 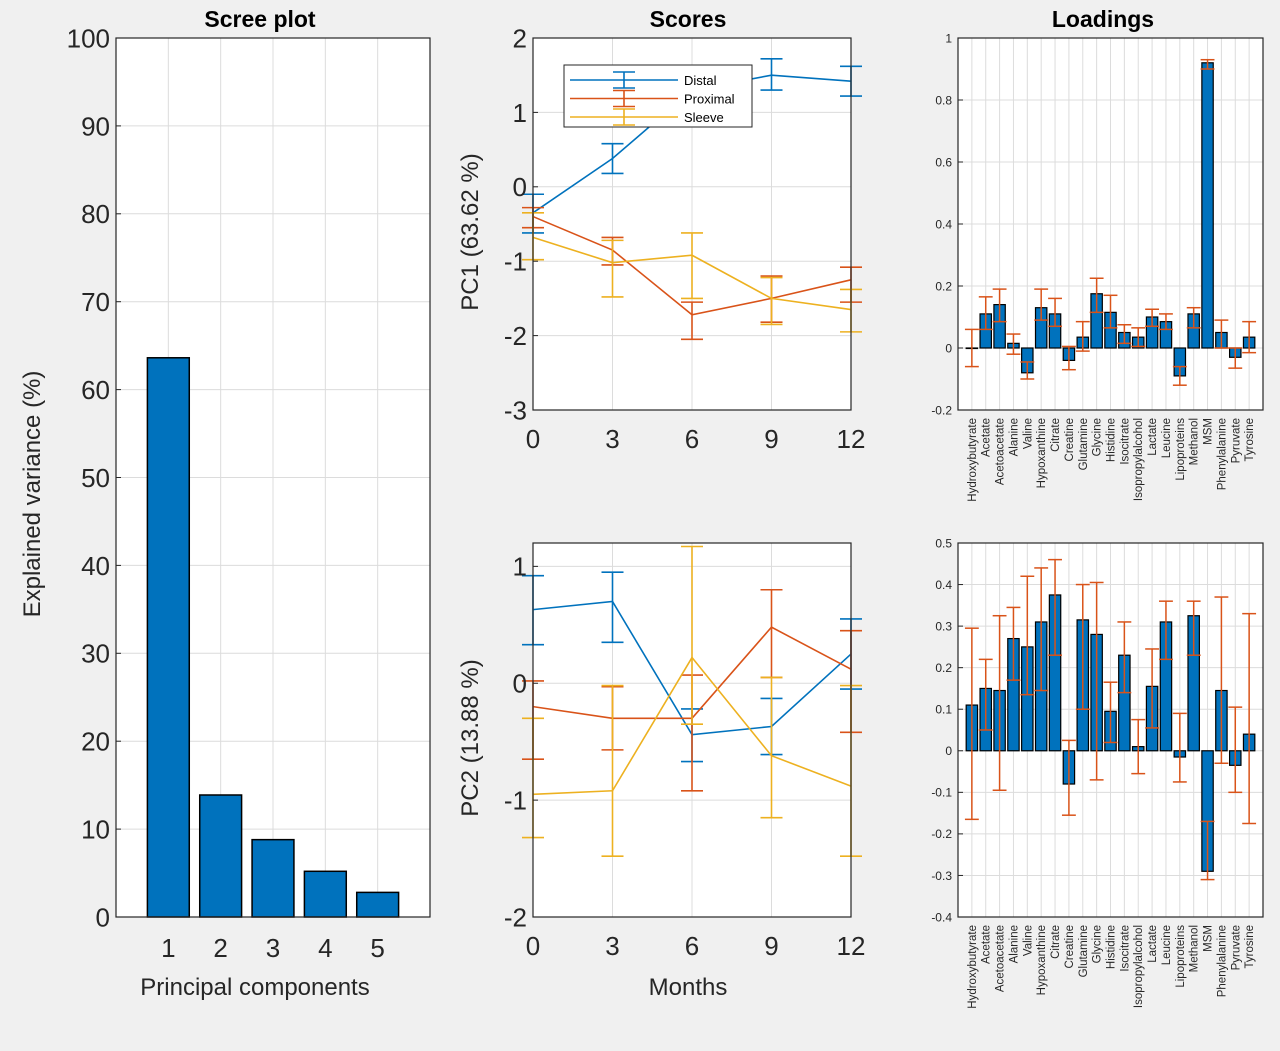 What do you see at coordinates (95, 214) in the screenshot?
I see `y-tick-label: 80` at bounding box center [95, 214].